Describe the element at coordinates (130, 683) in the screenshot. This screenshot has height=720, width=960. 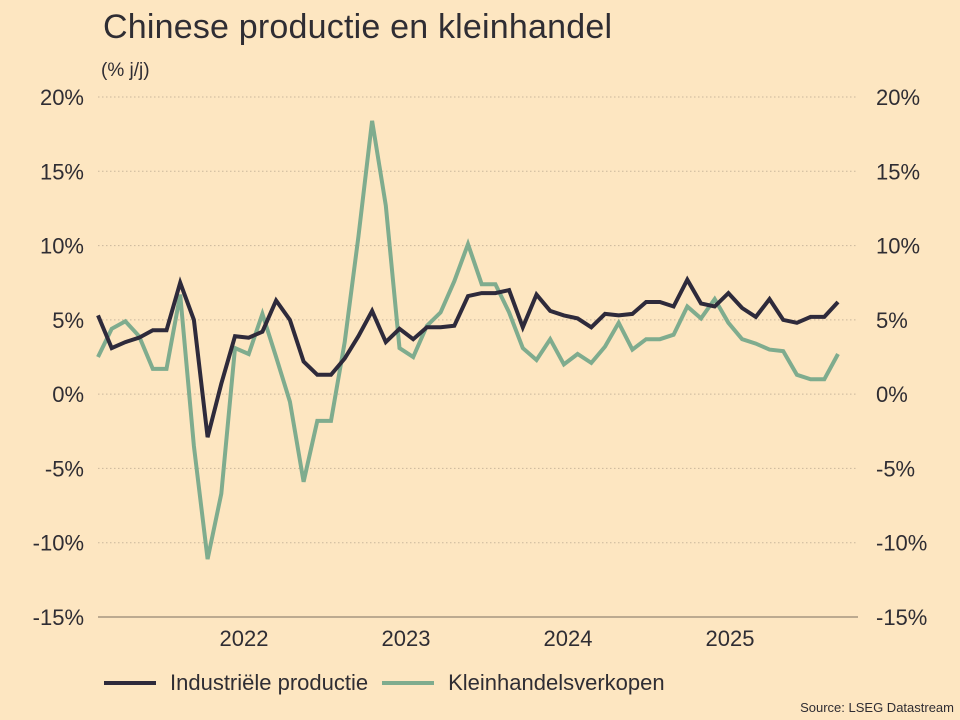
I see `legend-swatch-industrial` at that location.